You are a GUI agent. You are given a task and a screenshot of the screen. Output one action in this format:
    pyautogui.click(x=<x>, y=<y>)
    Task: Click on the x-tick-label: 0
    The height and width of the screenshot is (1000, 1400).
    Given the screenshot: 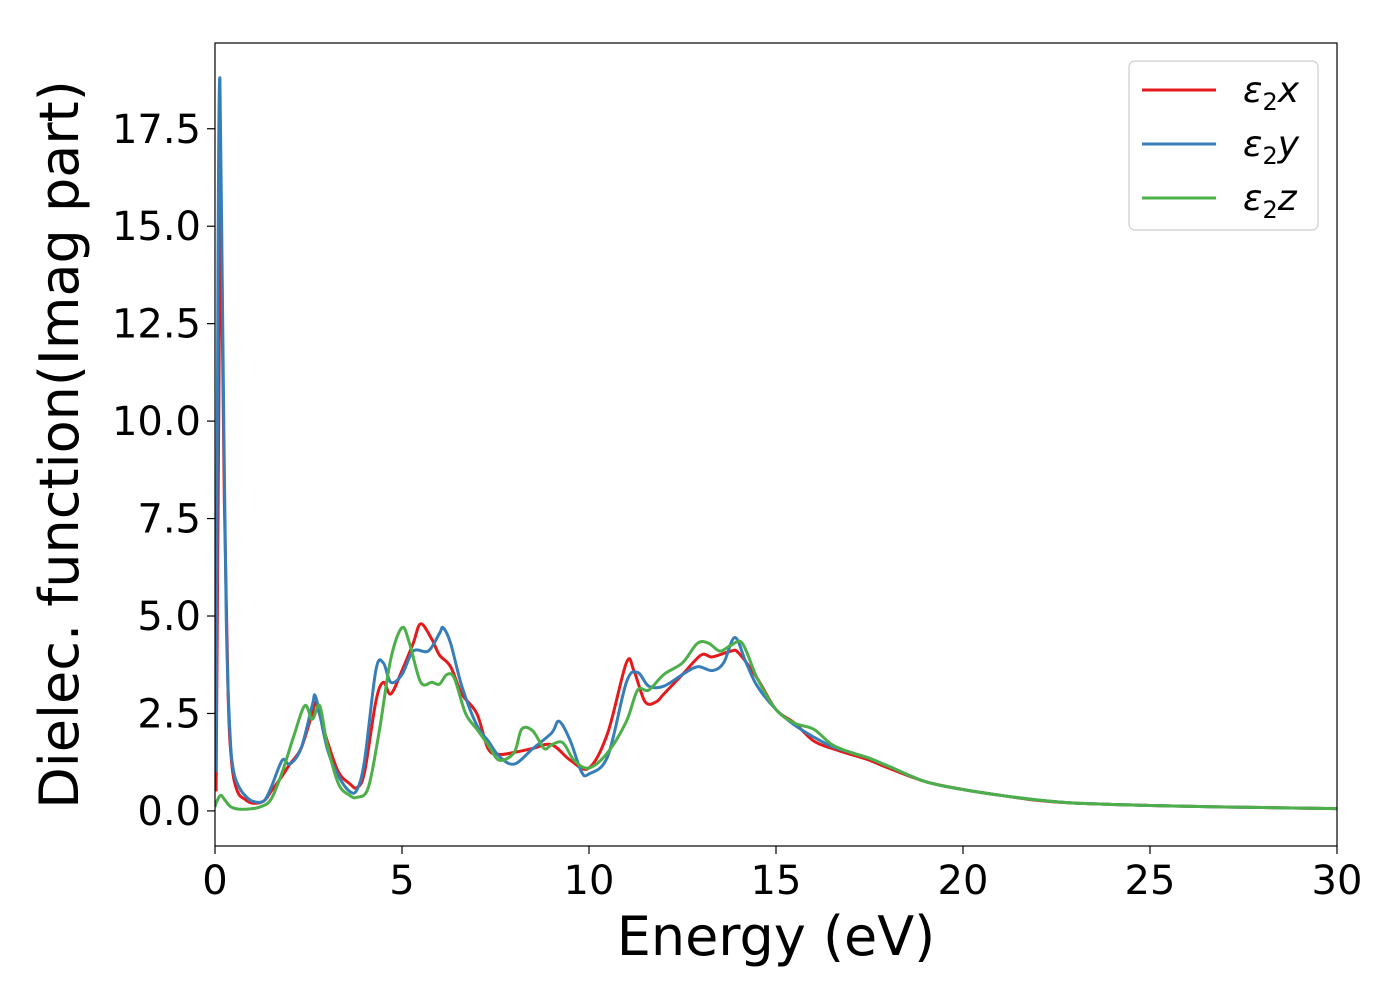 What is the action you would take?
    pyautogui.click(x=214, y=881)
    